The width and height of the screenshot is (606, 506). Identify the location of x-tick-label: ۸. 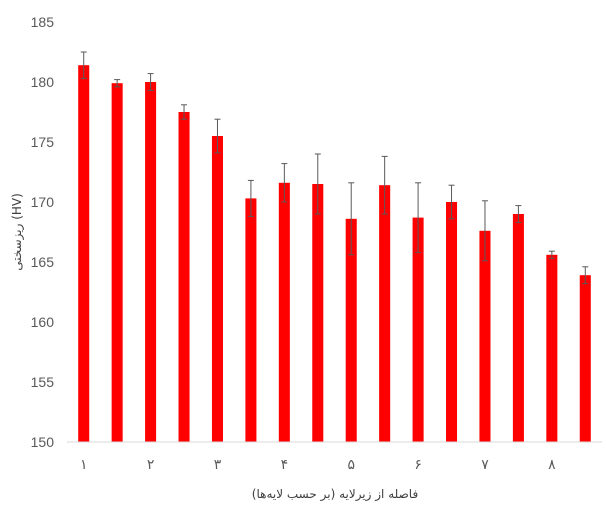
(552, 464).